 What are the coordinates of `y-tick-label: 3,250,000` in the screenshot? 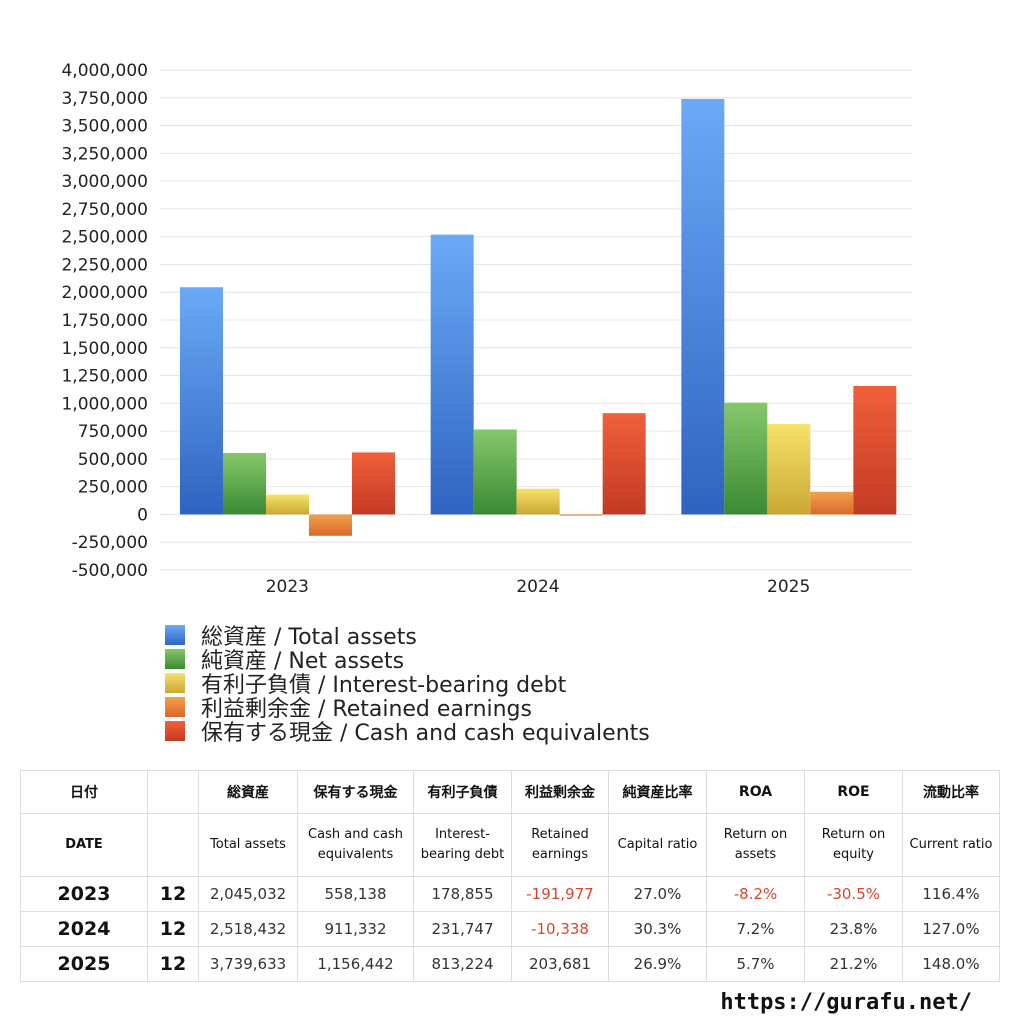 It's located at (104, 154).